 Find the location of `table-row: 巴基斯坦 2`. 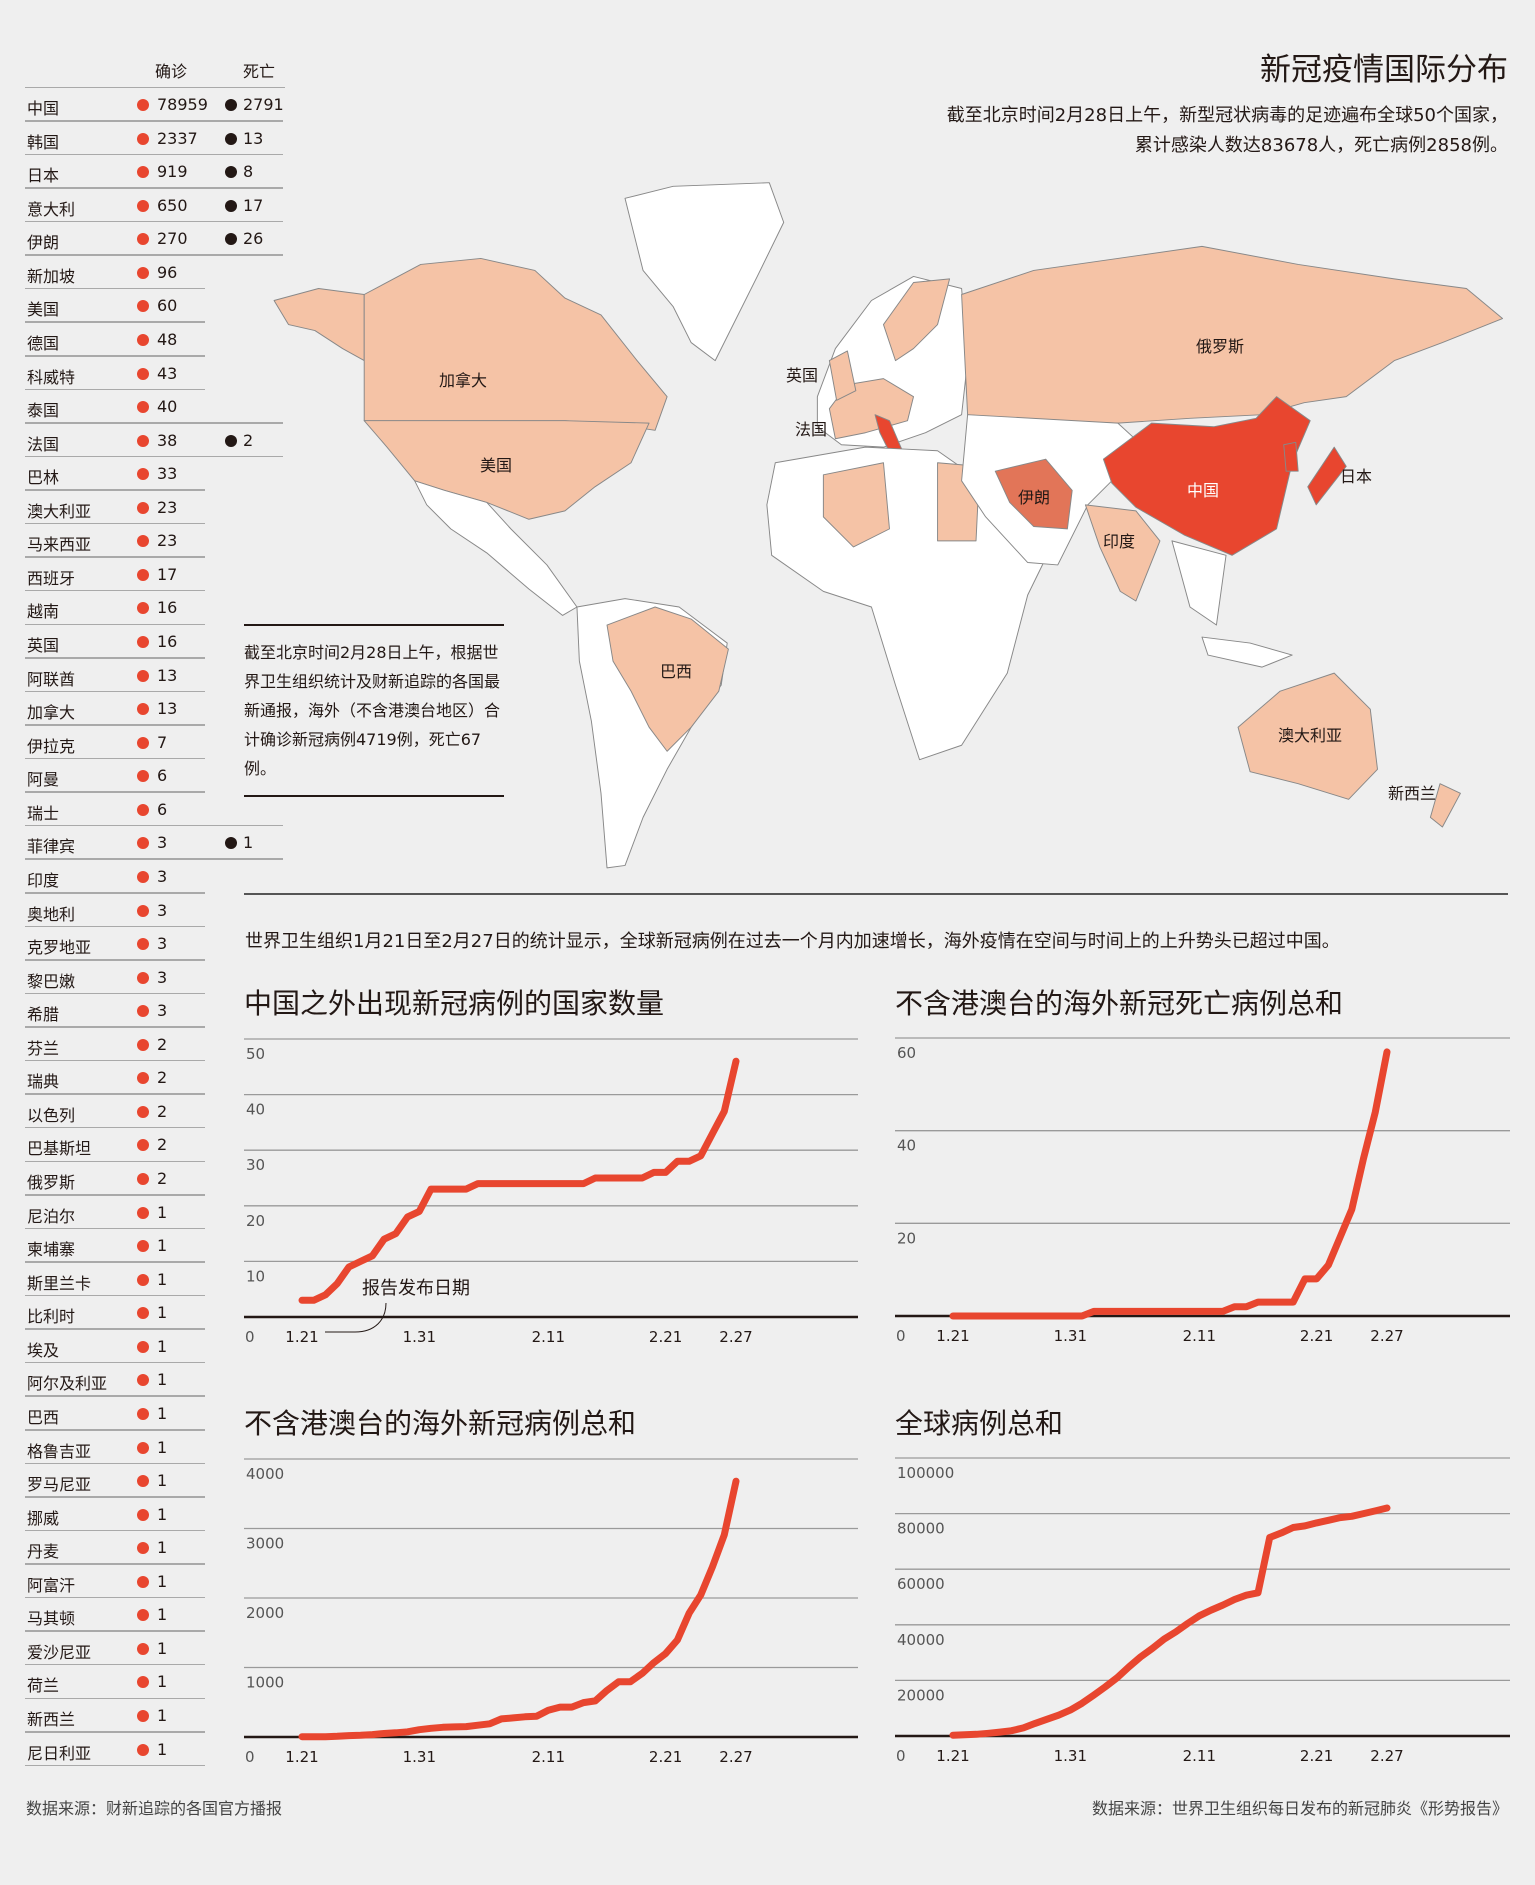

table-row: 巴基斯坦 2 is located at coordinates (155, 1145).